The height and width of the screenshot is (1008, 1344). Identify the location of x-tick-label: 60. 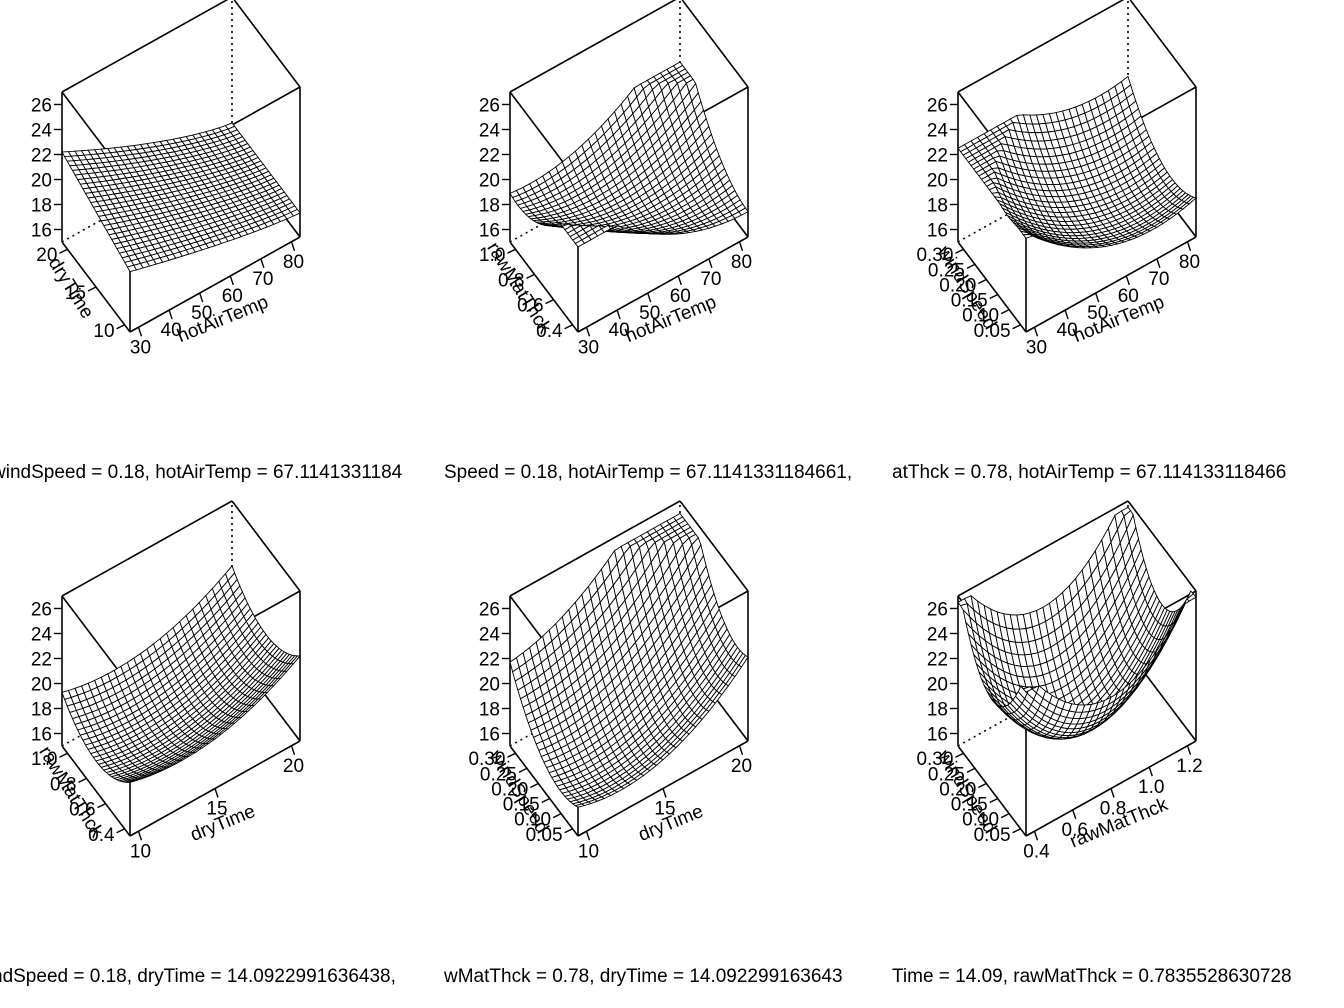
(232, 296).